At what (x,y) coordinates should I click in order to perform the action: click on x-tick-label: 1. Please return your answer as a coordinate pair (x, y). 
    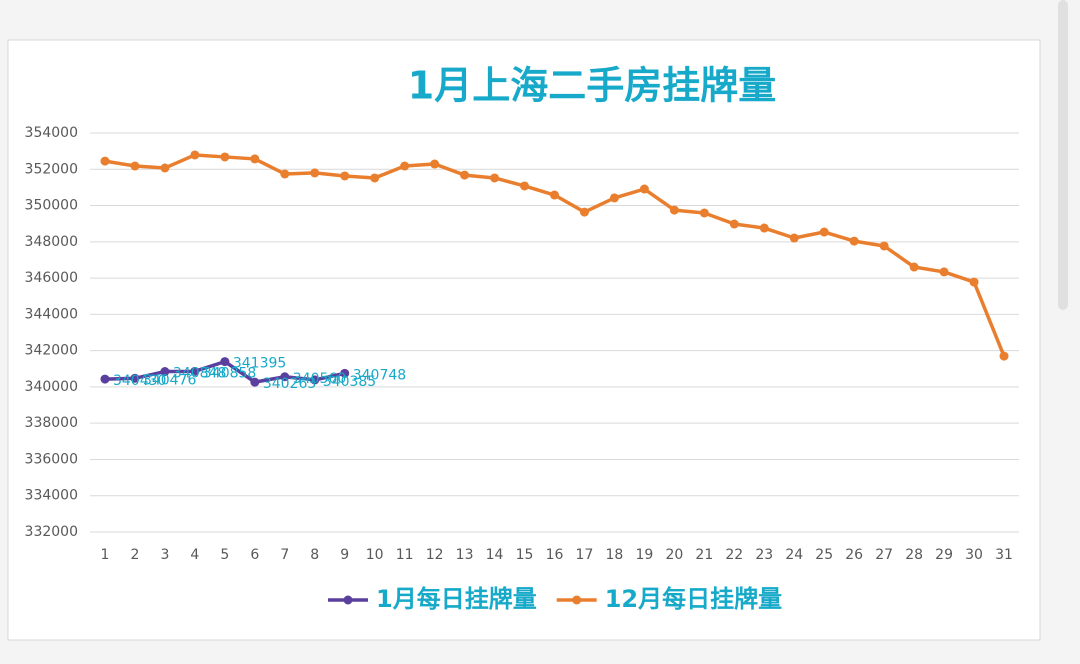
    Looking at the image, I should click on (105, 555).